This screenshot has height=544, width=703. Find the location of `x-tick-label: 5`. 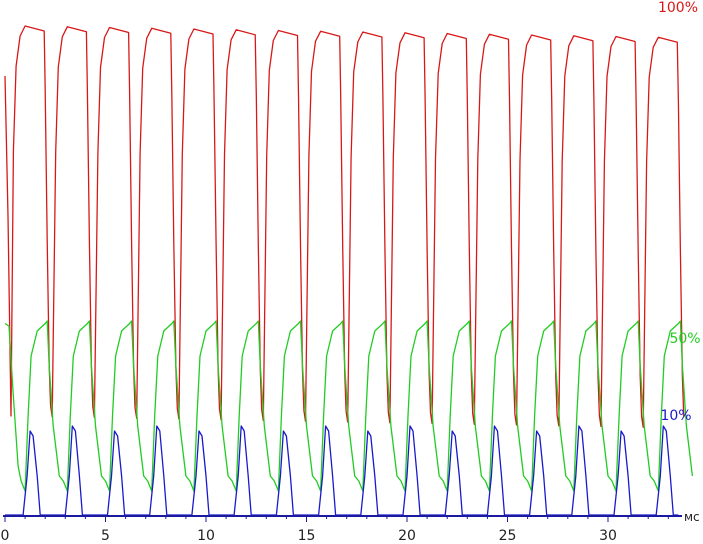

x-tick-label: 5 is located at coordinates (105, 536).